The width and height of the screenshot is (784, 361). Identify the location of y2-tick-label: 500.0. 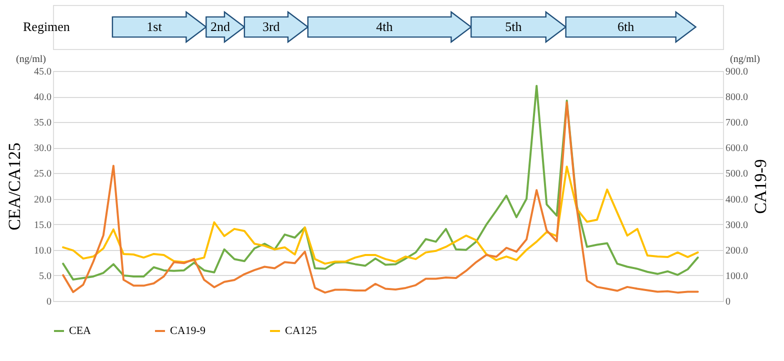
(737, 174).